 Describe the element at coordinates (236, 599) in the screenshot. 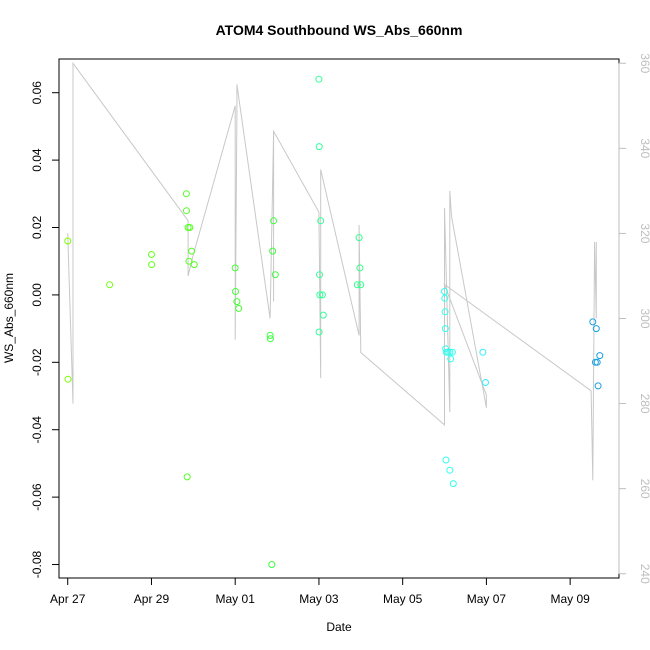

I see `x-tick-label: May 01` at that location.